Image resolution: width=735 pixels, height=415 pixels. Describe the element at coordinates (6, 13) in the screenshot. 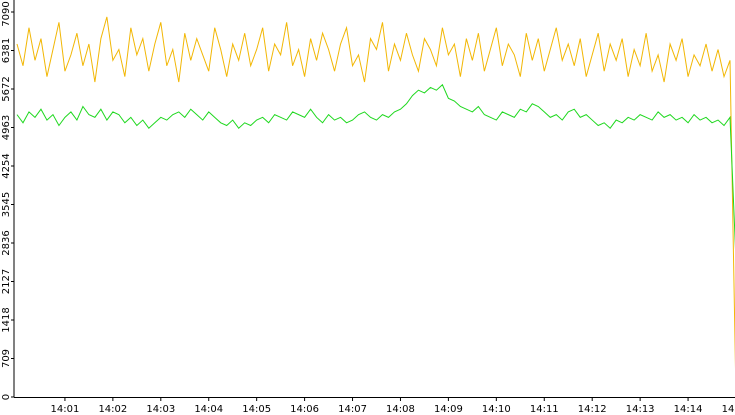

I see `y-tick-label: 7090` at that location.